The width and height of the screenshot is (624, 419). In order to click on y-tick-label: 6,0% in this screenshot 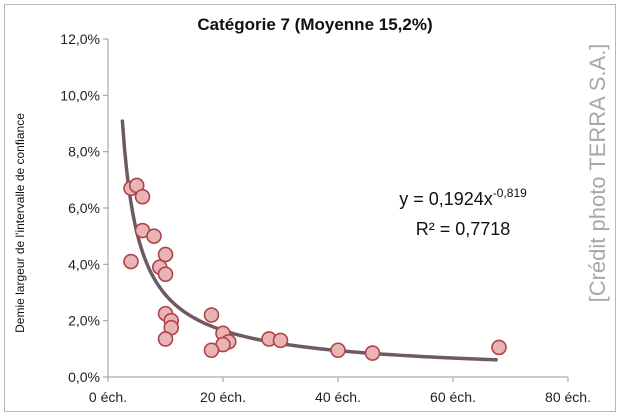, I will do `click(84, 208)`.